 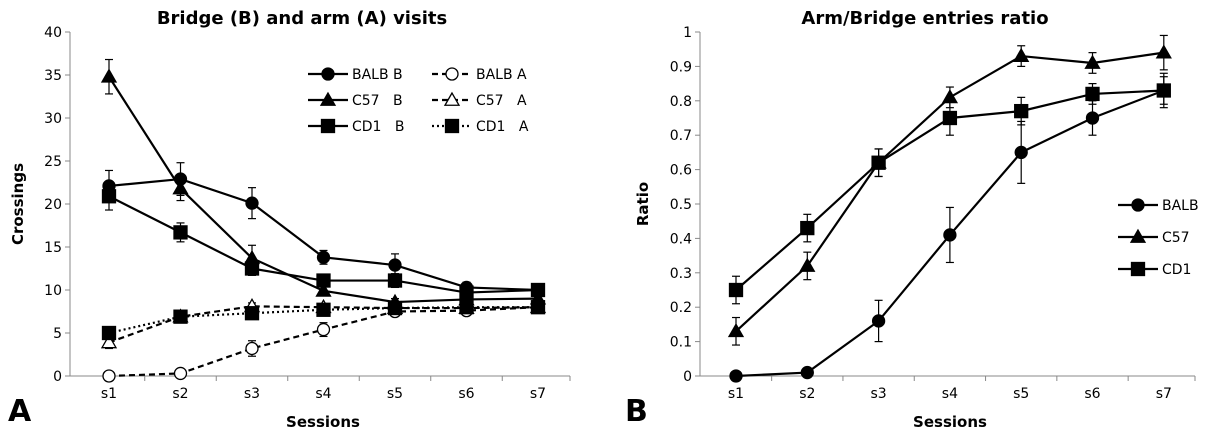 I want to click on chart-a-series-cd1-b, so click(x=323, y=240).